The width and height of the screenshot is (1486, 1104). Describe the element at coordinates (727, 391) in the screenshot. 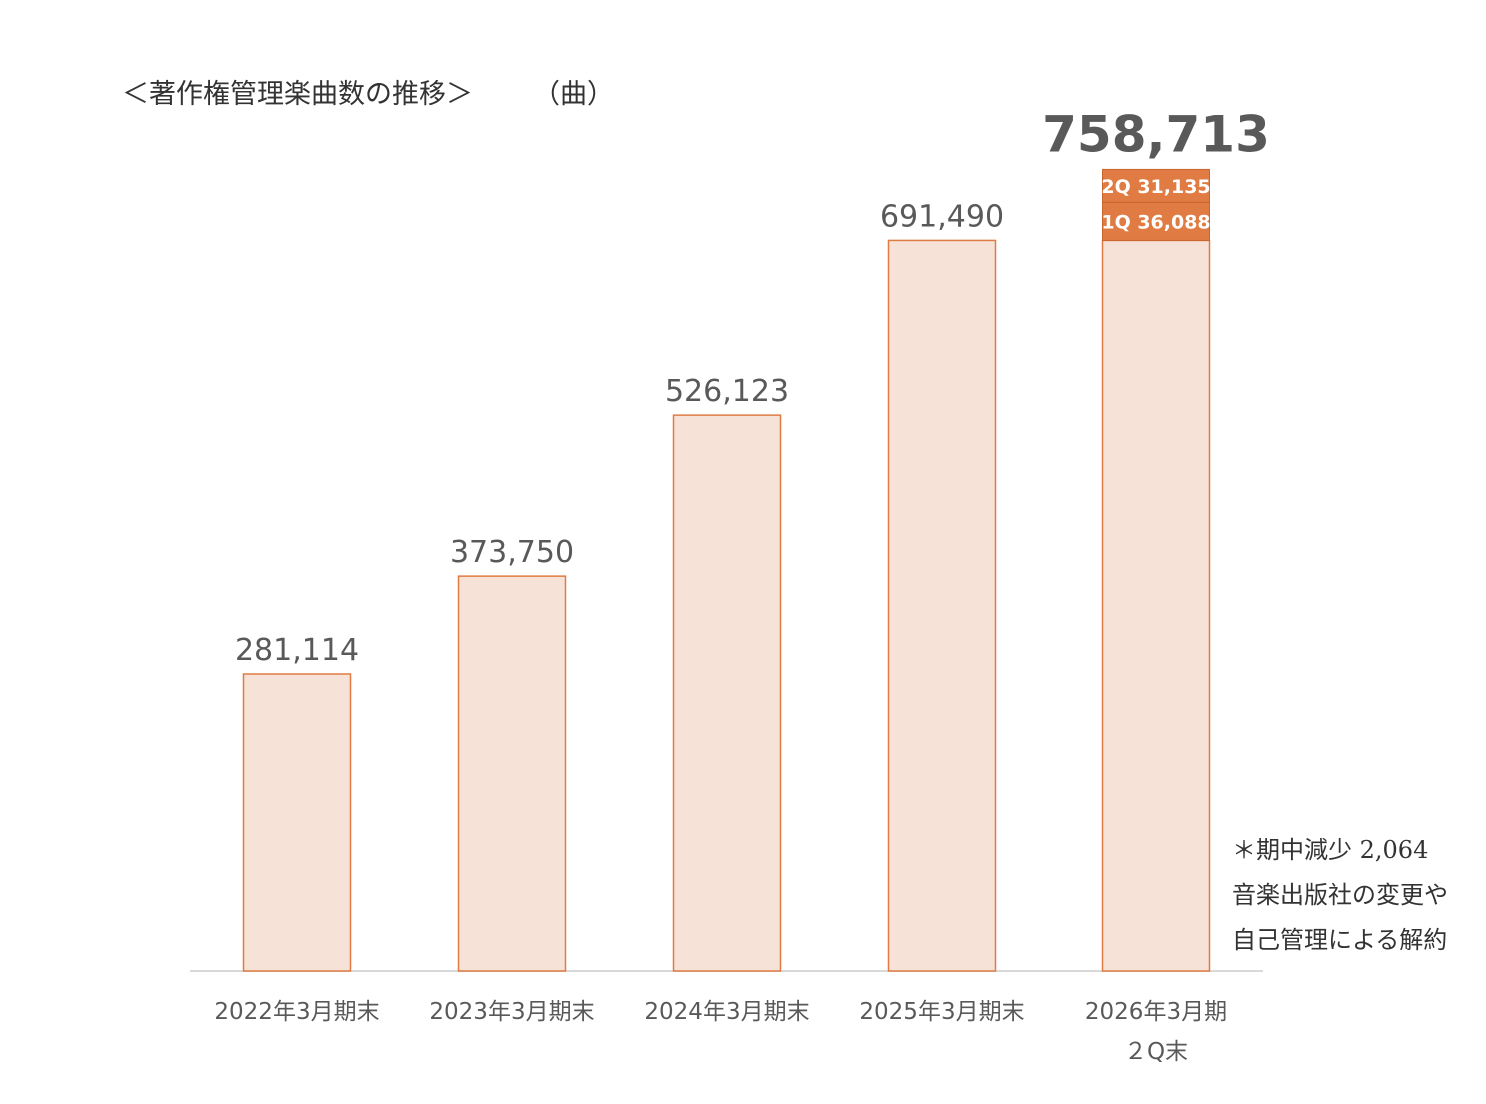

I see `value-label-3: 526,123` at that location.